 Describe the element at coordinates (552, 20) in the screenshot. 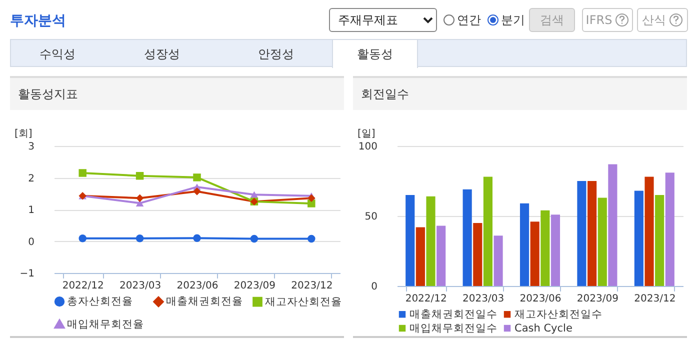

I see `text: 검색` at that location.